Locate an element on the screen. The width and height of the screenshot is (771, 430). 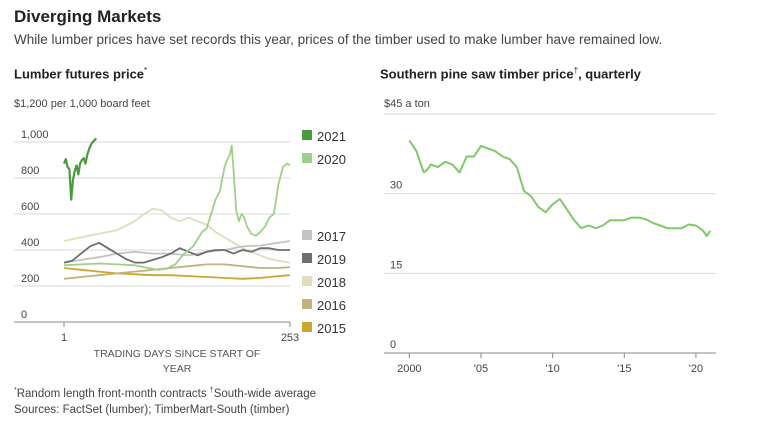
timber-unit-label: $45 a ton is located at coordinates (407, 104).